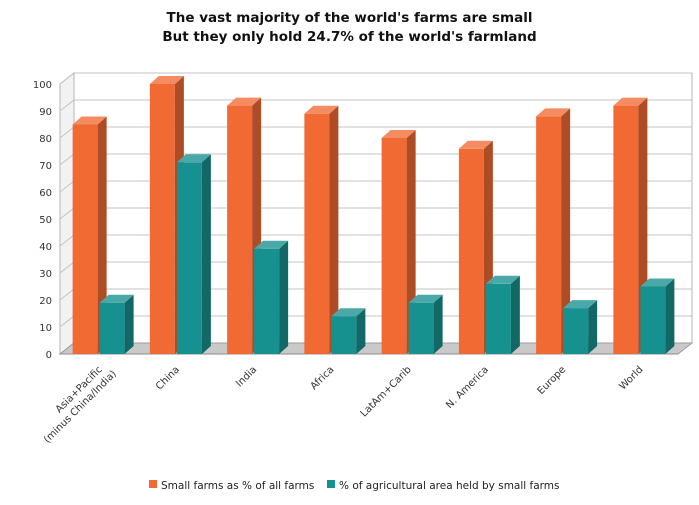  Describe the element at coordinates (45, 328) in the screenshot. I see `y-tick-label: 10` at that location.